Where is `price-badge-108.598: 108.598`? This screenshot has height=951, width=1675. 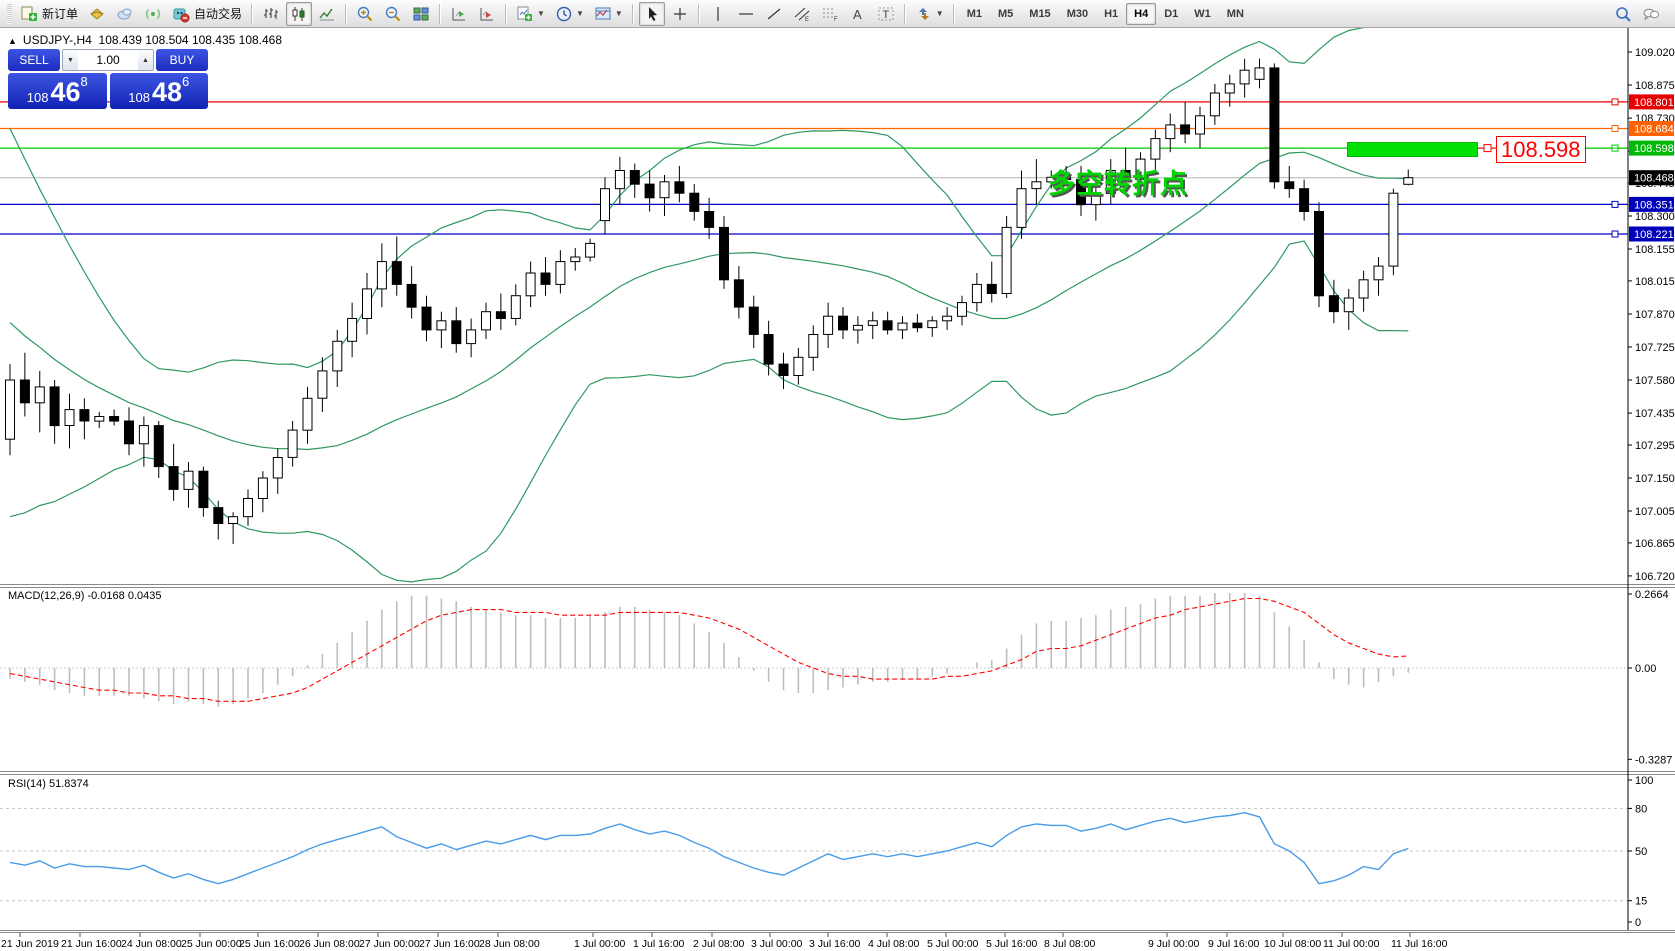 price-badge-108.598: 108.598 is located at coordinates (1651, 148).